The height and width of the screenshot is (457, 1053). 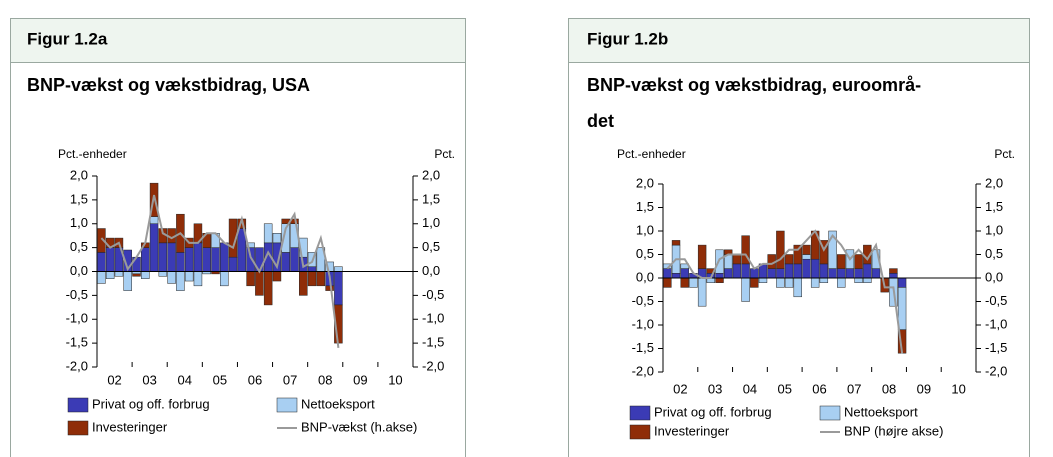 What do you see at coordinates (130, 426) in the screenshot?
I see `legend-label: Investeringer` at bounding box center [130, 426].